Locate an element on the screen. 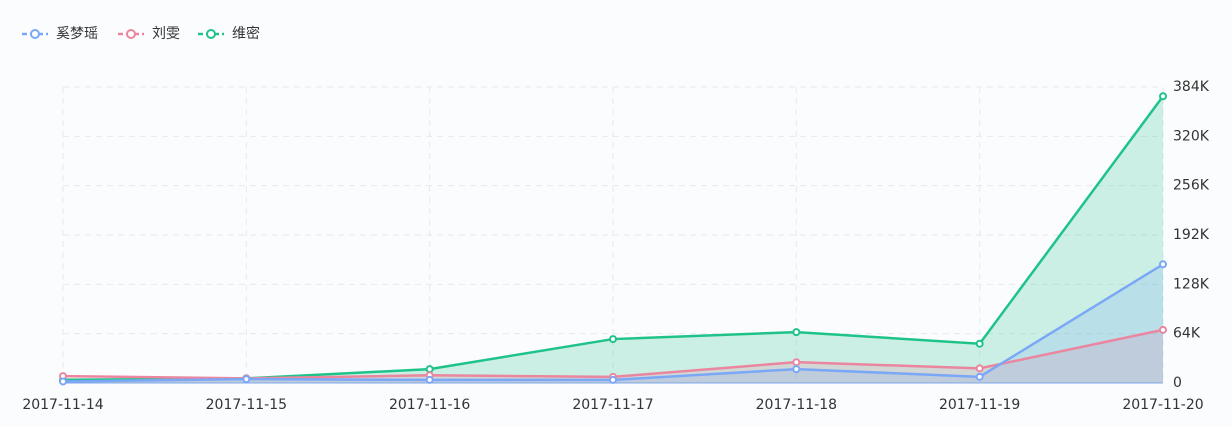  legend-label: 维密 is located at coordinates (246, 33).